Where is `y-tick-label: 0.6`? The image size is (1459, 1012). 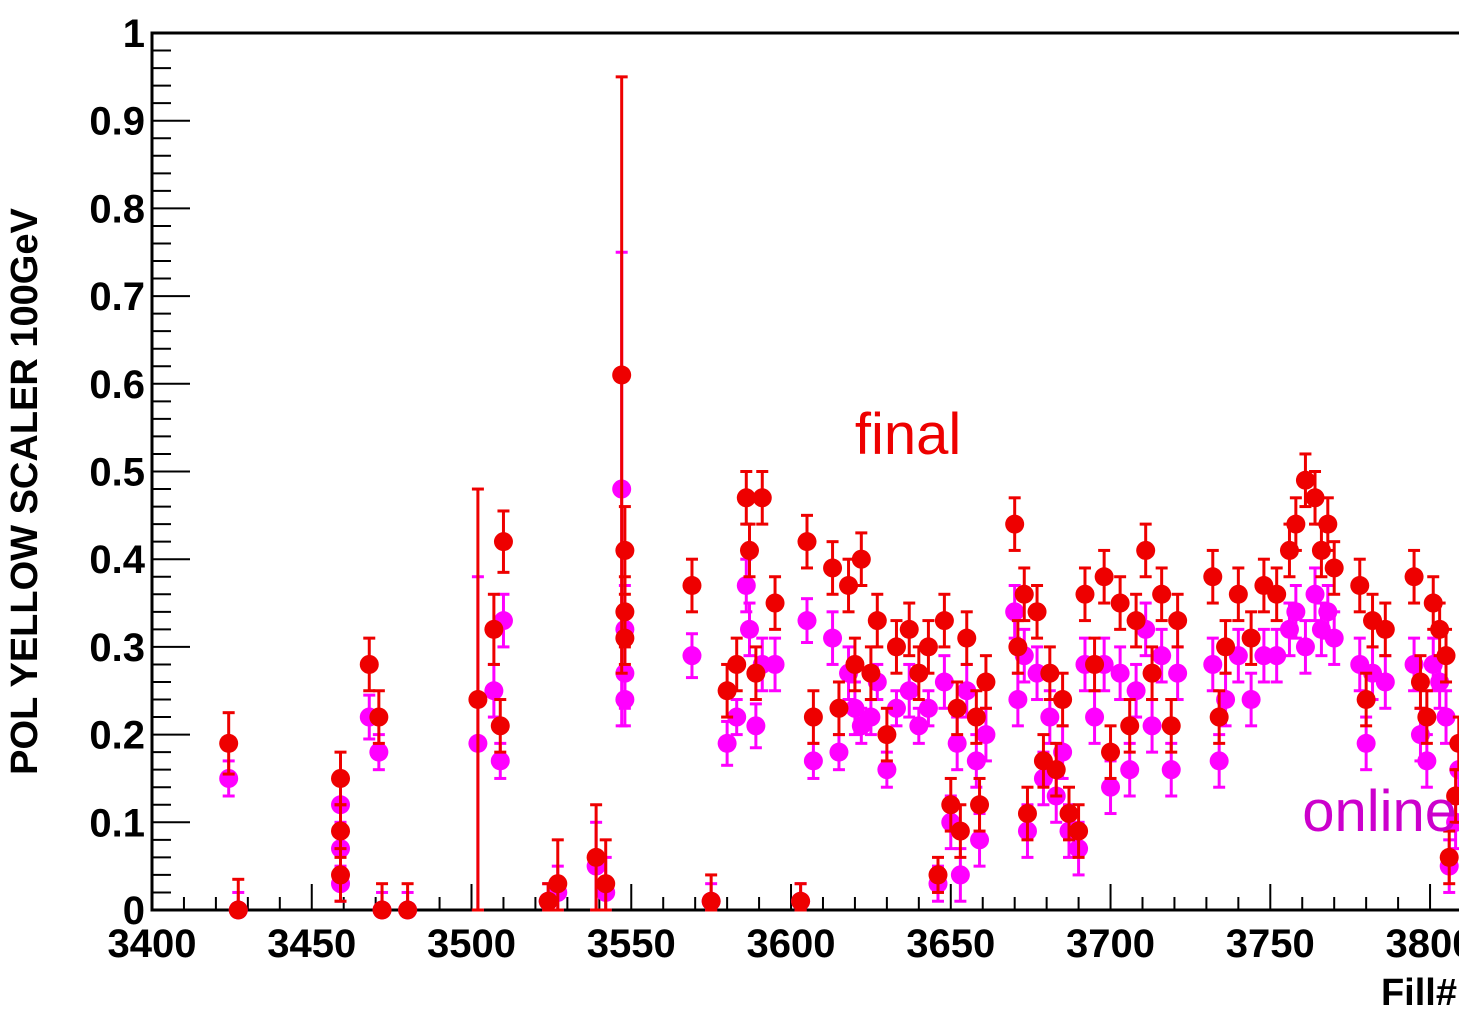
y-tick-label: 0.6 is located at coordinates (117, 385).